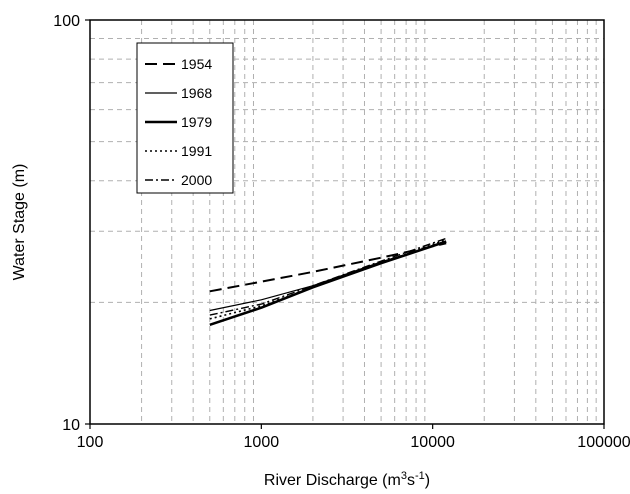 This screenshot has height=494, width=630. Describe the element at coordinates (71, 425) in the screenshot. I see `y-tick-label: 10` at that location.